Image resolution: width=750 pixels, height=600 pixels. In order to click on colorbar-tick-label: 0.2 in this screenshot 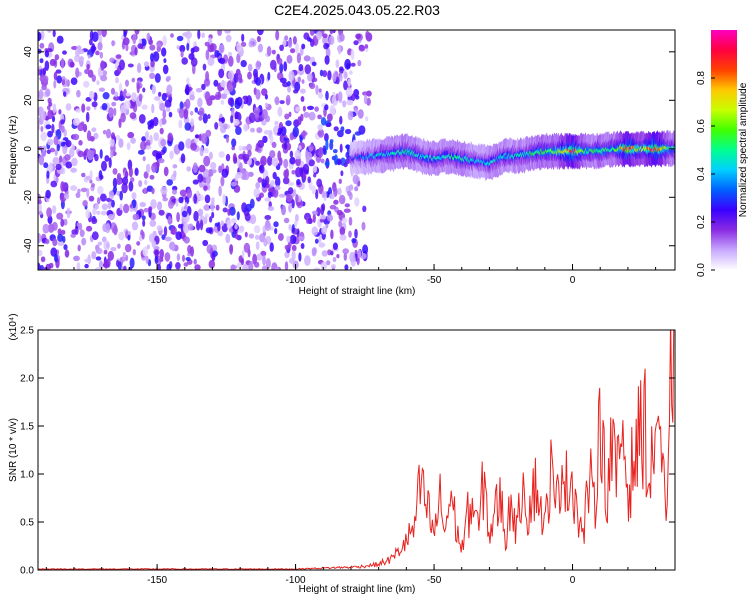, I will do `click(701, 222)`.